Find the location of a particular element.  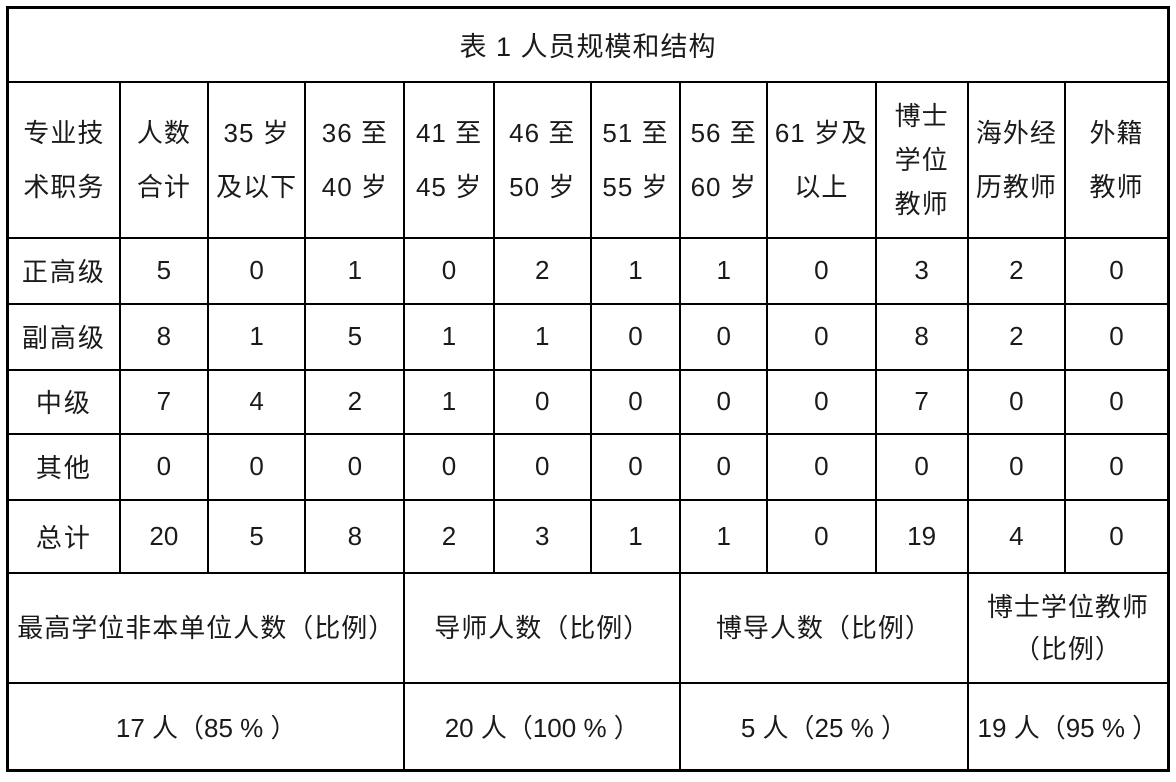

row-label-intermediate: 中级 is located at coordinates (63, 401).